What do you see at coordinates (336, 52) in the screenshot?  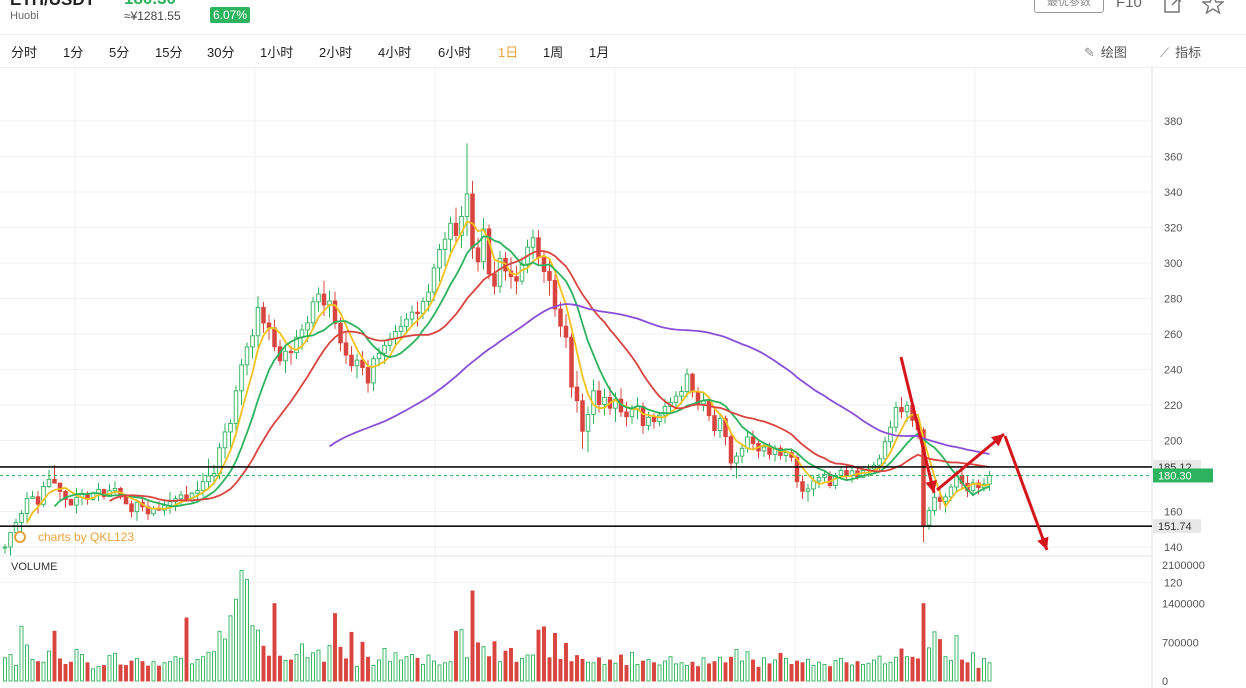 I see `tab-2hour: 2小时` at bounding box center [336, 52].